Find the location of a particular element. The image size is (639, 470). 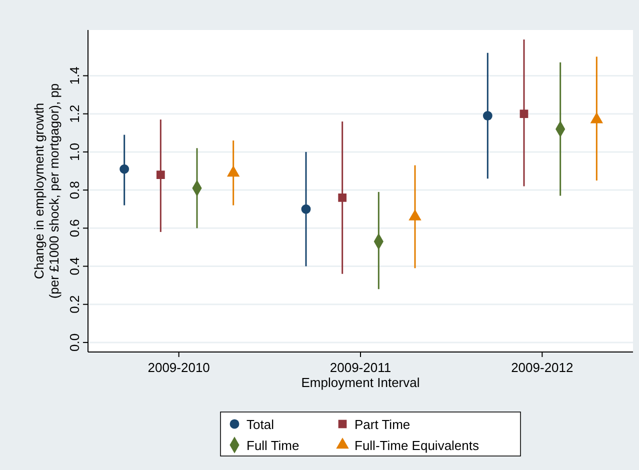

y-tick-label: 0.6 is located at coordinates (74, 228).